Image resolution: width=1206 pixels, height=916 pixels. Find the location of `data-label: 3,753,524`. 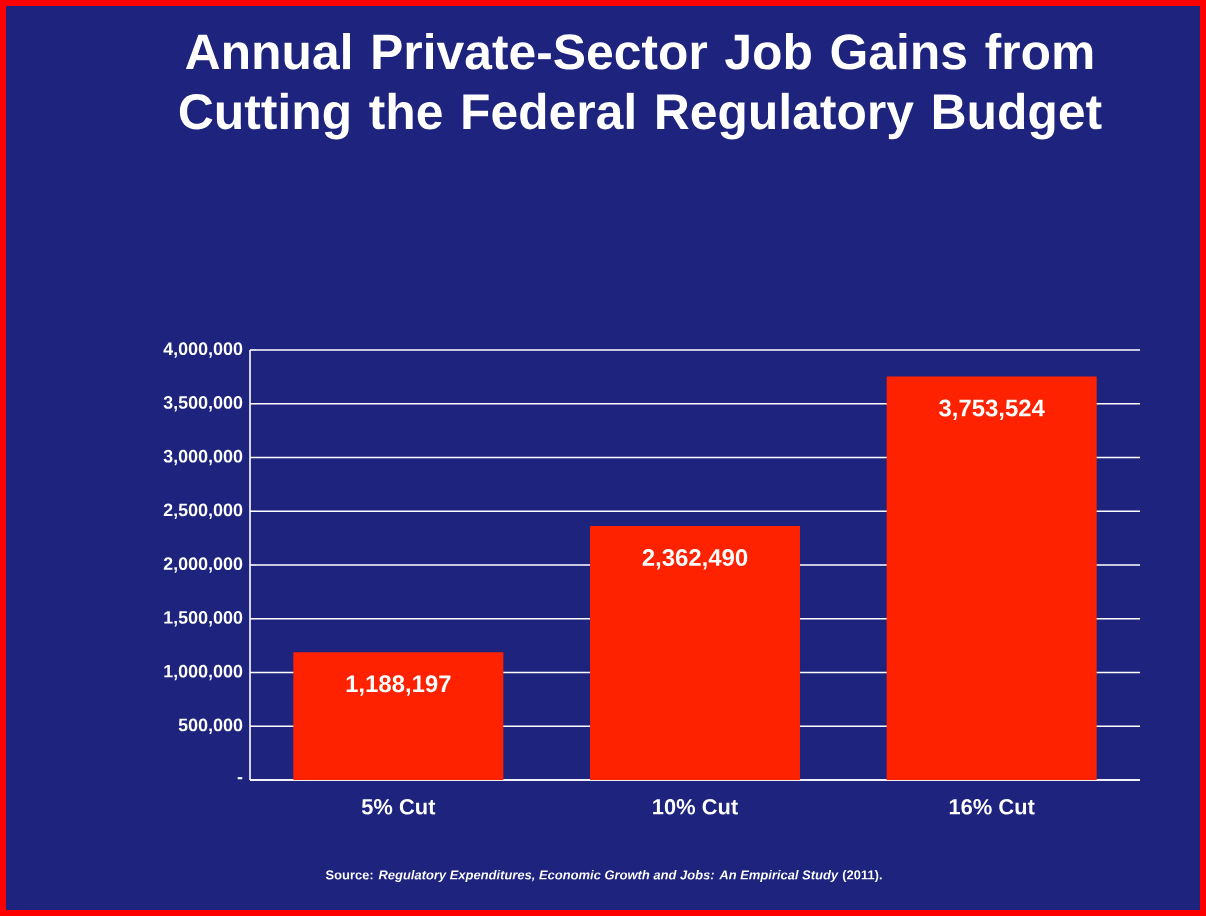

data-label: 3,753,524 is located at coordinates (992, 409).